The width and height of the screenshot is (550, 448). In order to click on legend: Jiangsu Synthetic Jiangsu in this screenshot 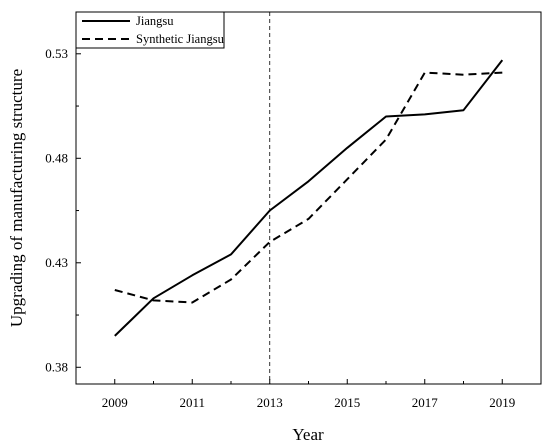, I will do `click(150, 30)`.